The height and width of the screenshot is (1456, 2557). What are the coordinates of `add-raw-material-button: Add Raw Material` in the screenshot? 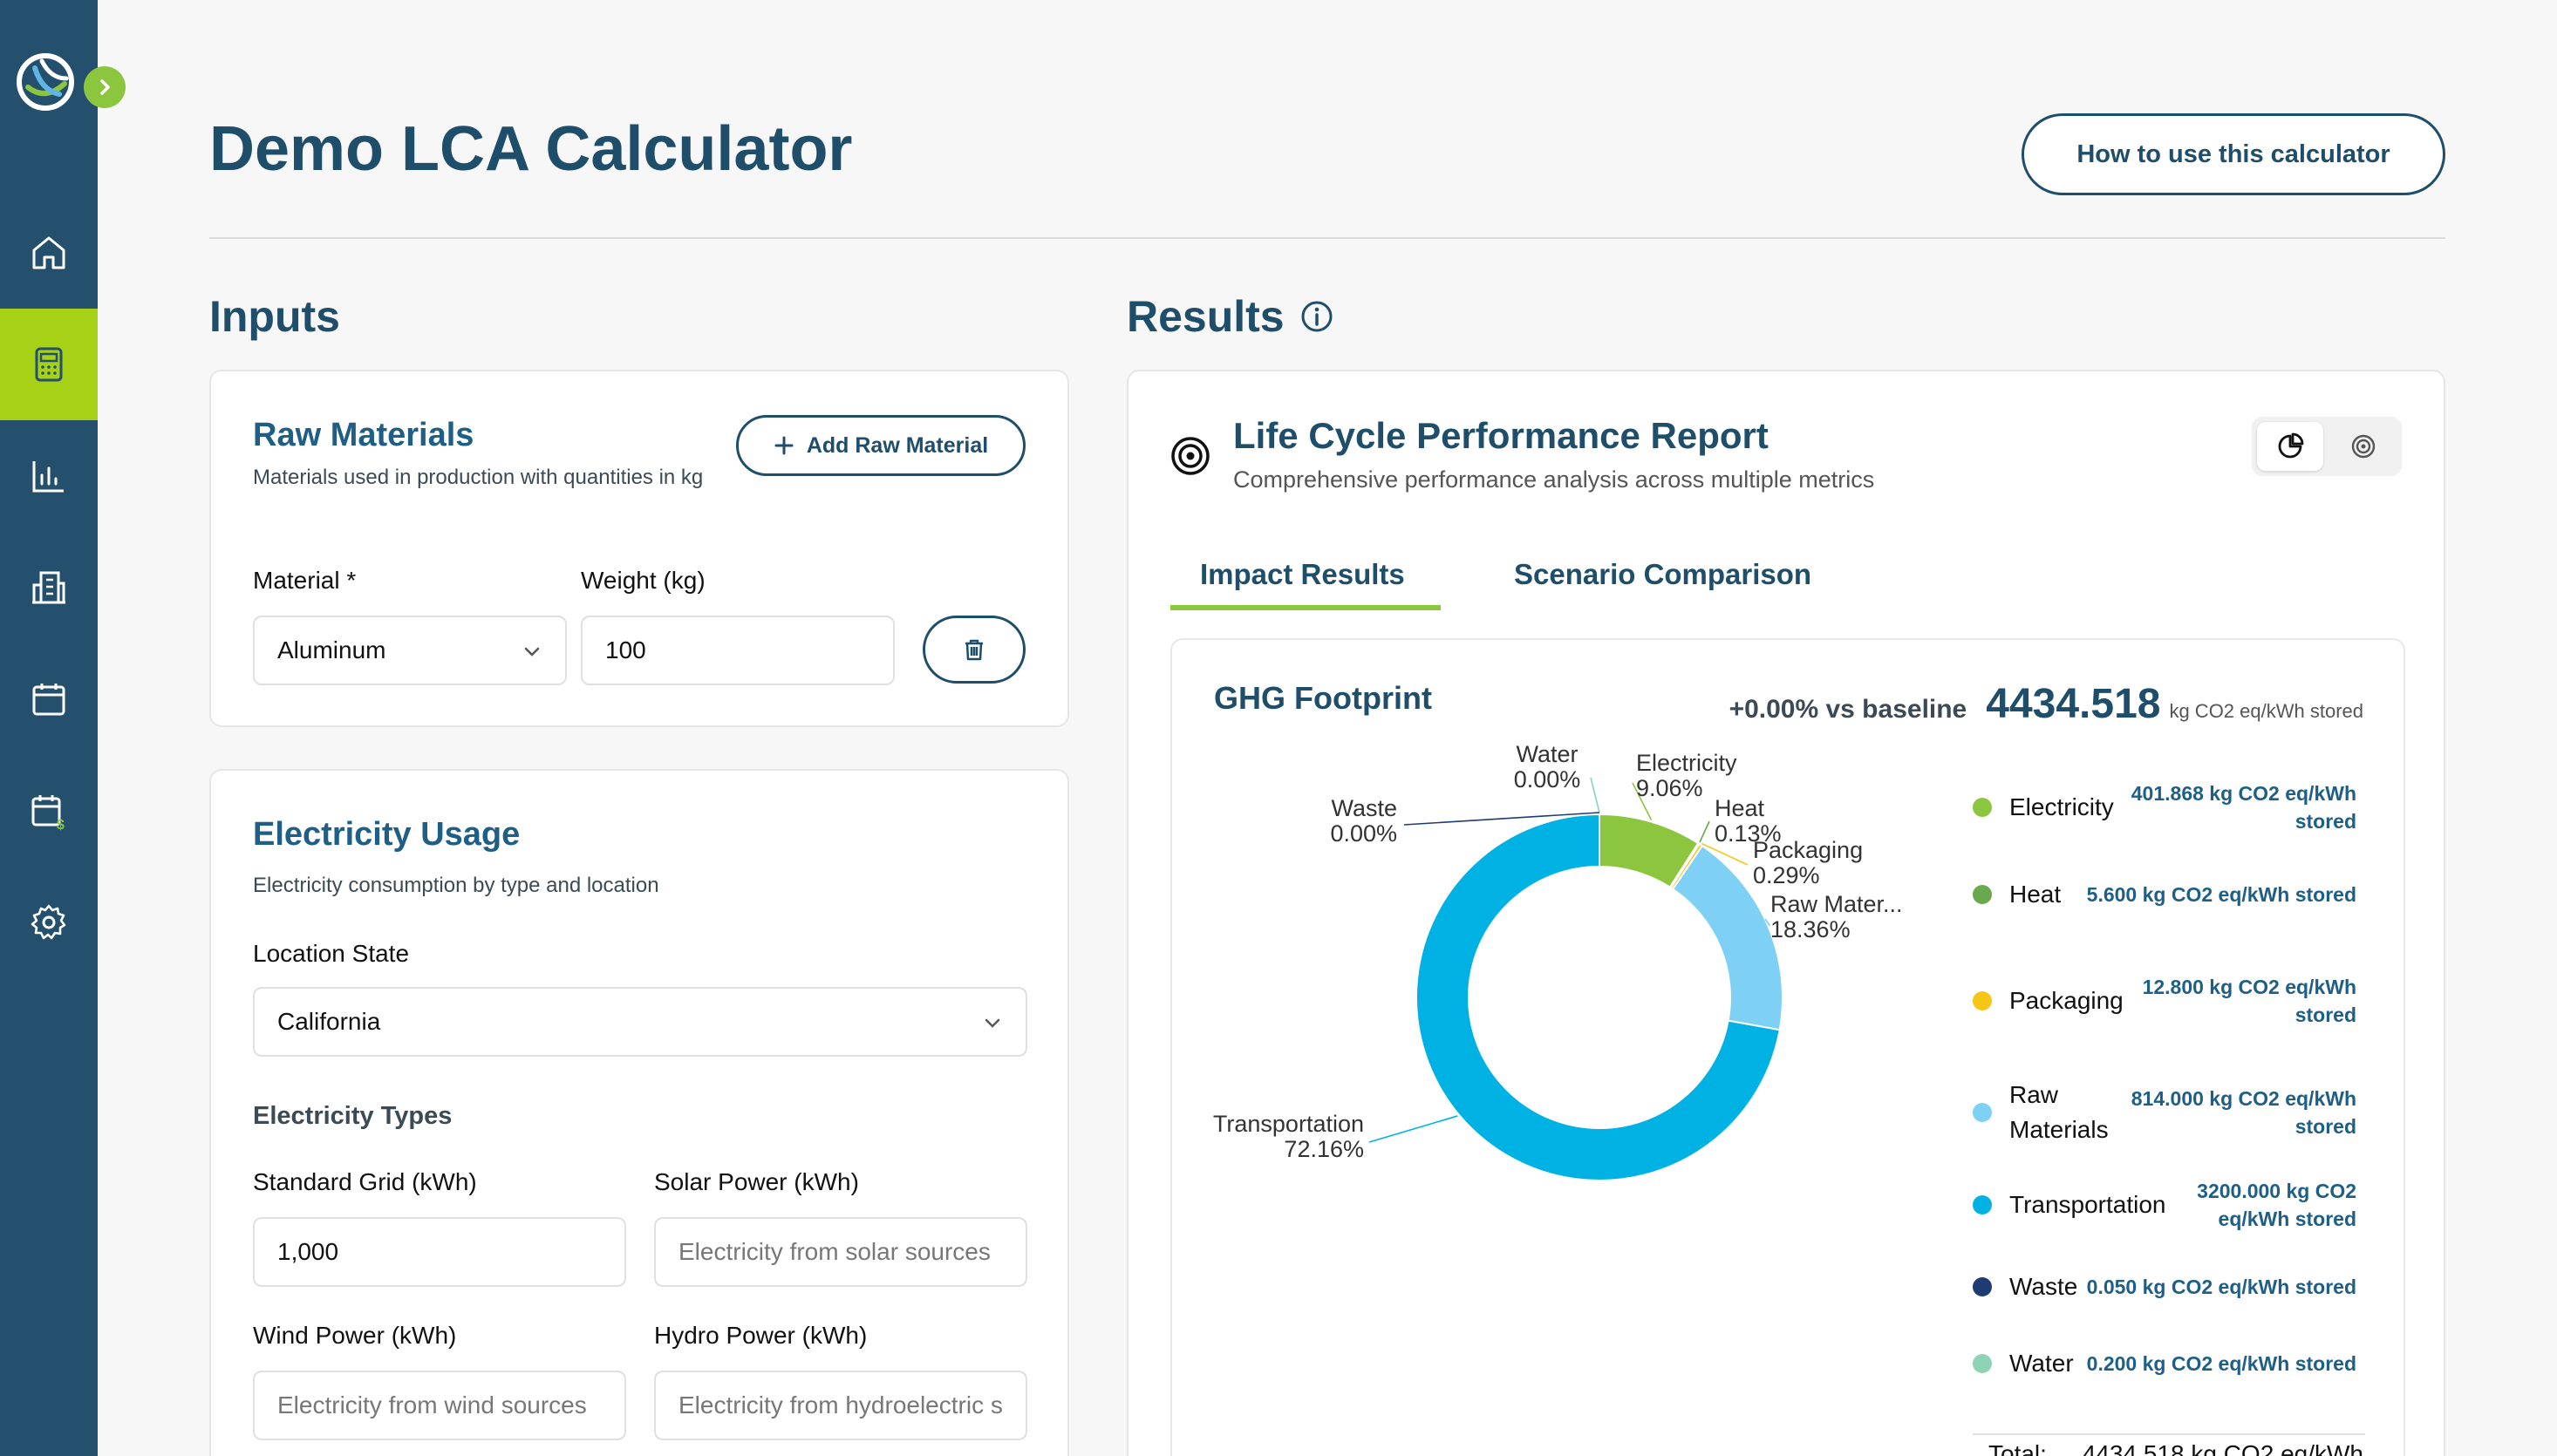 It's located at (881, 445).